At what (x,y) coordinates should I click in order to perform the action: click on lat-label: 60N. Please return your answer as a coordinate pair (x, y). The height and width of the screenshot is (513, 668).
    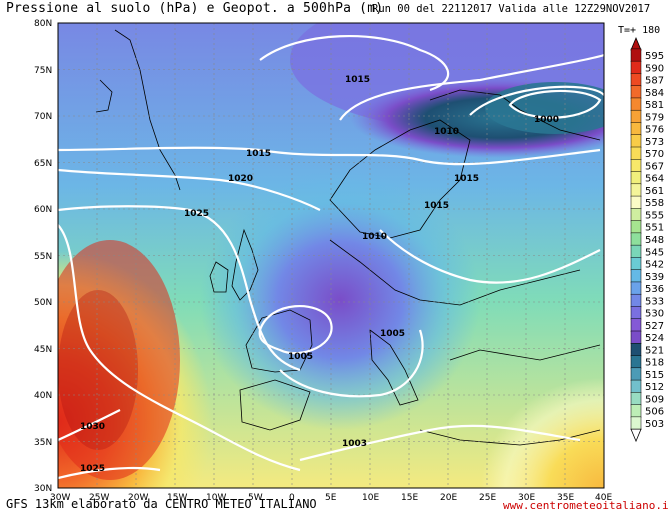
    Looking at the image, I should click on (43, 210).